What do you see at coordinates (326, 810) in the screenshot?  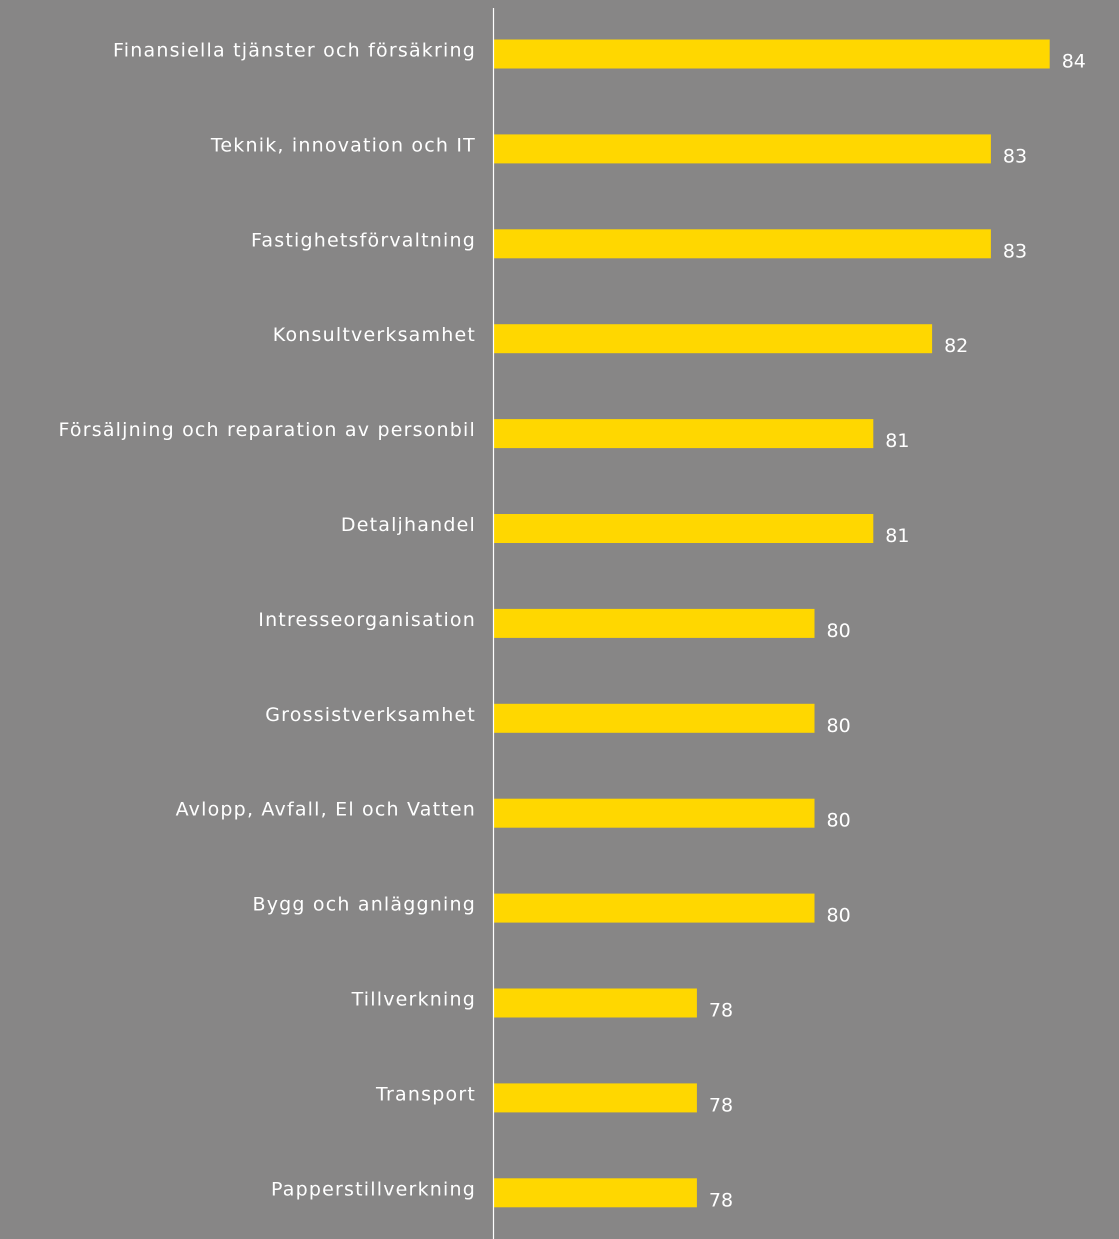 I see `category-label: Avlopp, Avfall, El och Vatten` at bounding box center [326, 810].